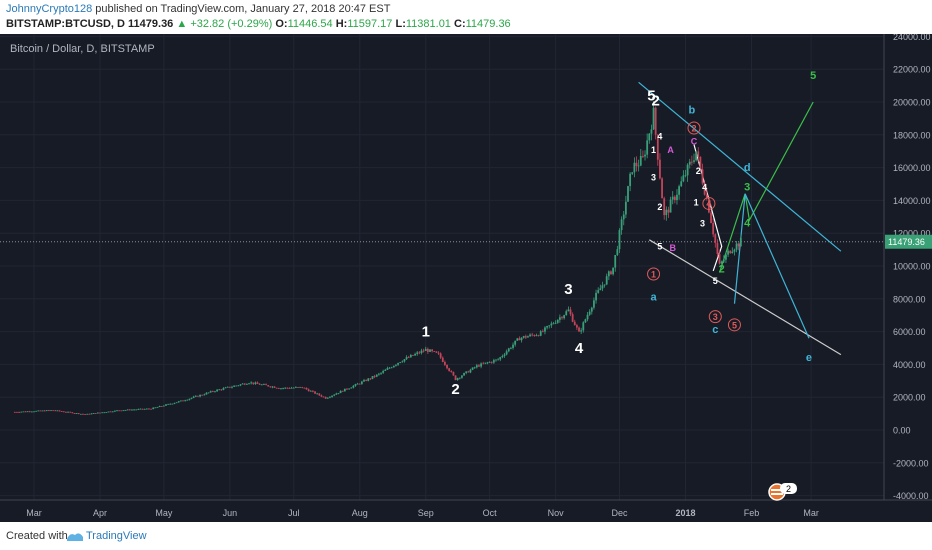 Image resolution: width=932 pixels, height=550 pixels. I want to click on wave-circle-marker, so click(734, 325).